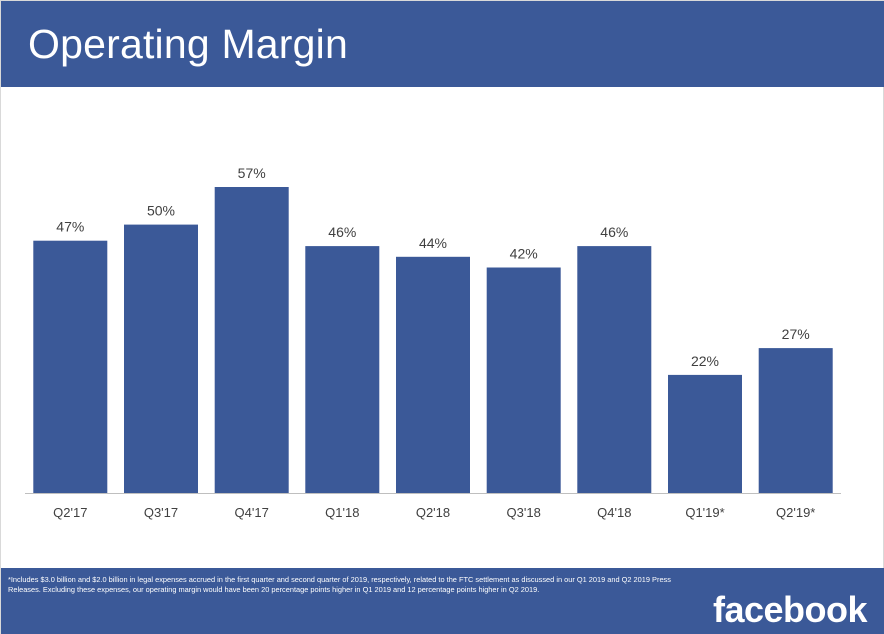  What do you see at coordinates (524, 254) in the screenshot?
I see `data-label-5: 42%` at bounding box center [524, 254].